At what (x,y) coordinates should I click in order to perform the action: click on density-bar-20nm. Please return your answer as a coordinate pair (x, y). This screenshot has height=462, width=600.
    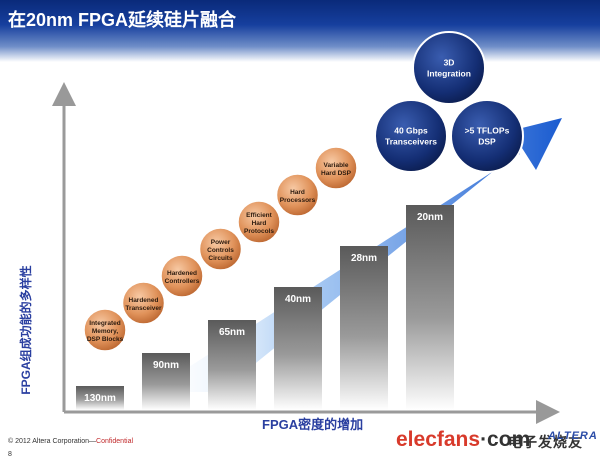
    Looking at the image, I should click on (430, 307).